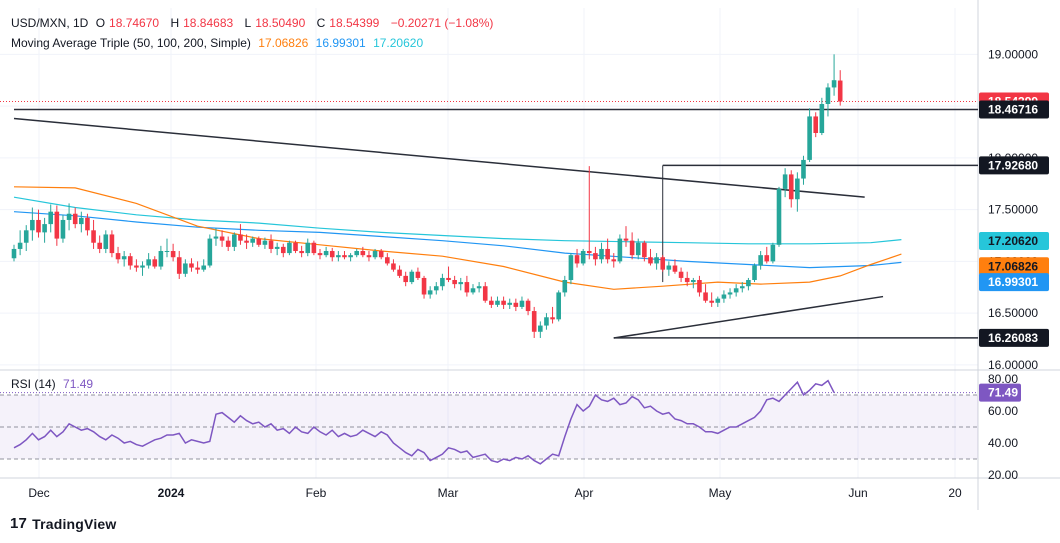 The height and width of the screenshot is (543, 1060). I want to click on price-label-ma200, so click(1014, 241).